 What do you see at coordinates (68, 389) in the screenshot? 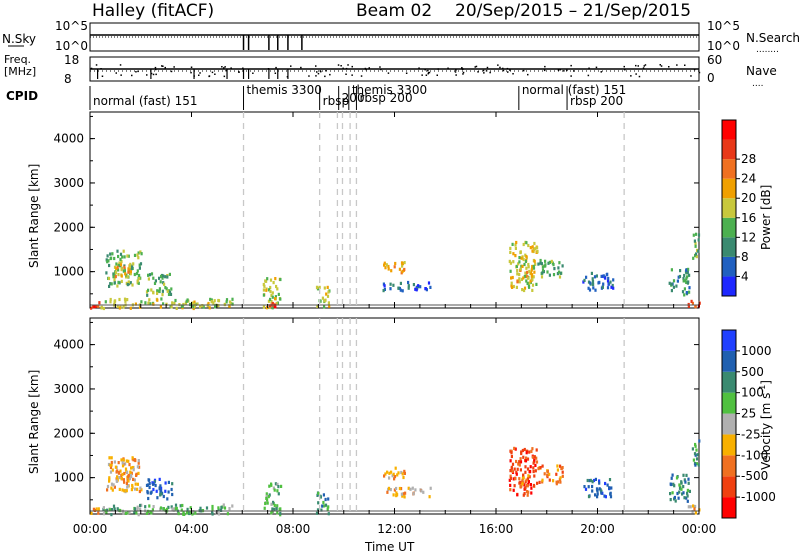
I see `y-tick-label: 3000` at bounding box center [68, 389].